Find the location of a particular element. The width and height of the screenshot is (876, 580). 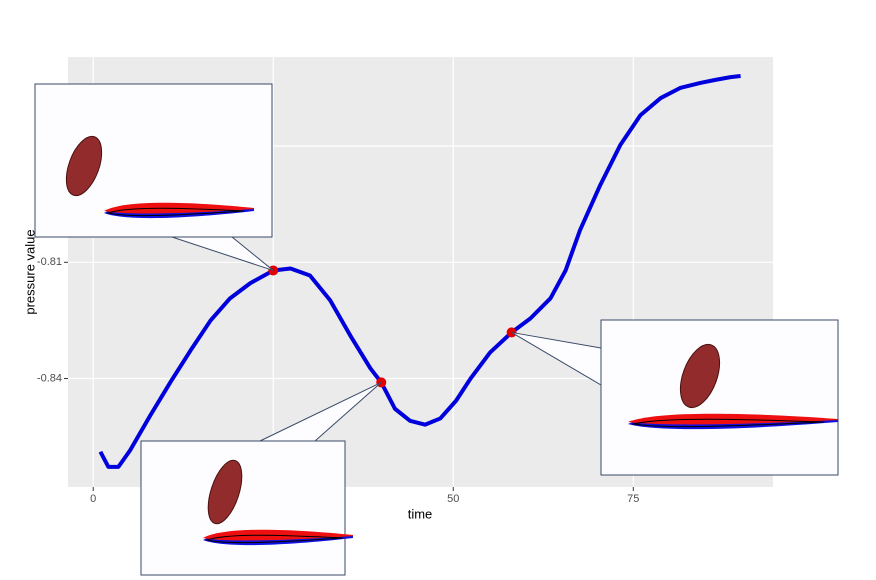

y-tick-label: -0.81 is located at coordinates (49, 262).